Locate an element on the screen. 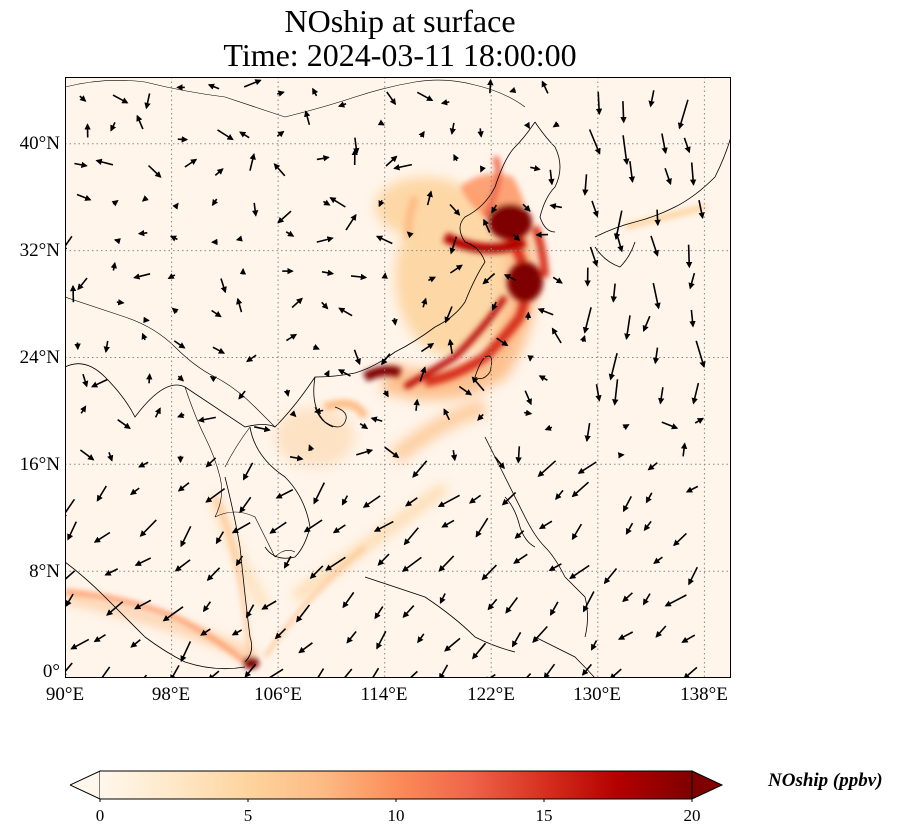  colorbar-tick: 20 is located at coordinates (692, 815).